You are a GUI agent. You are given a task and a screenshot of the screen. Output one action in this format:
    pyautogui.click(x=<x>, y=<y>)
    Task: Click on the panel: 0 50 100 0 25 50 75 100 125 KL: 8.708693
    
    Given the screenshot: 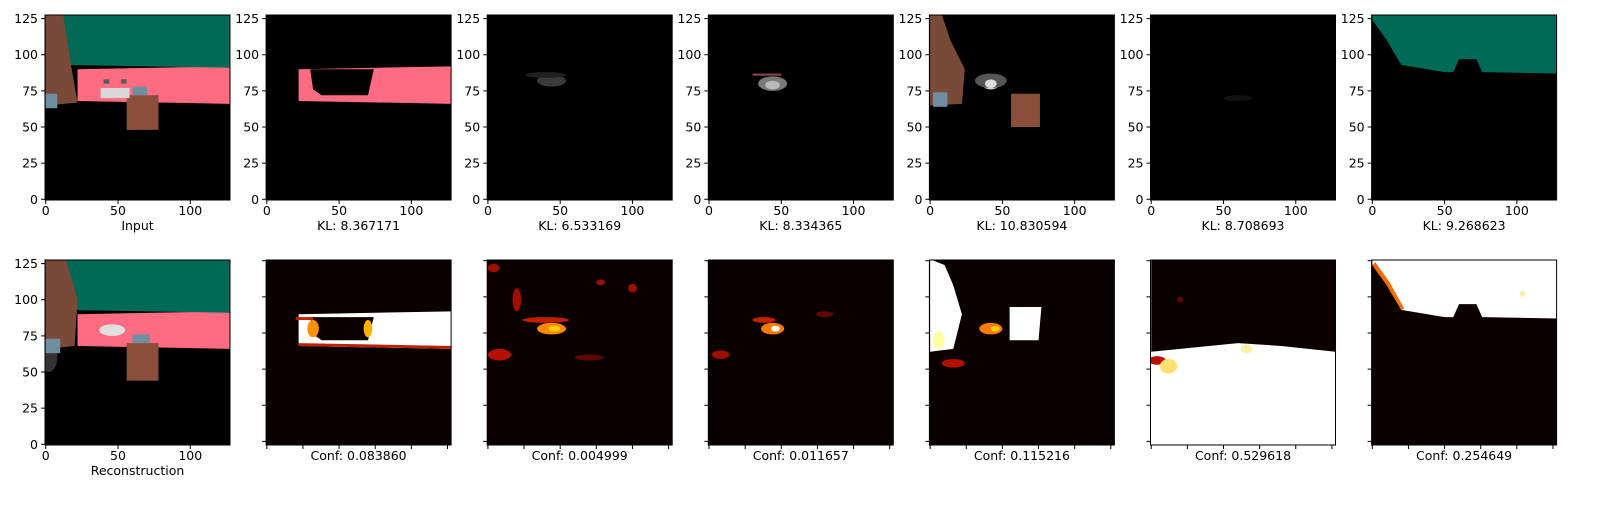 What is the action you would take?
    pyautogui.click(x=1228, y=122)
    